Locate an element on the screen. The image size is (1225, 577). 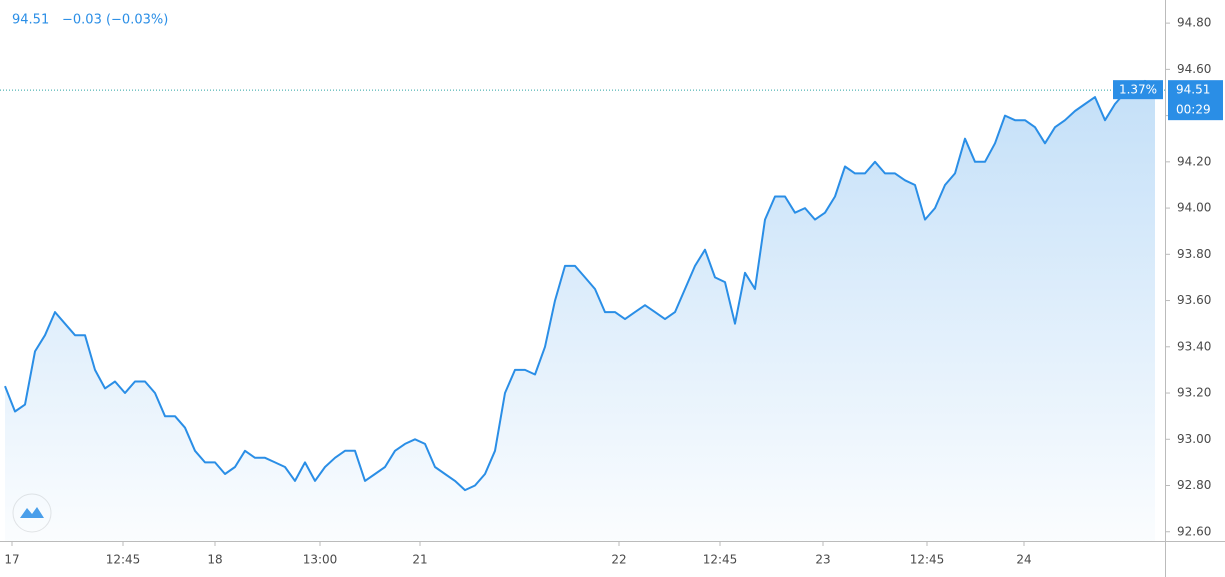
header-change: −0.03 (−0.03%) is located at coordinates (115, 20).